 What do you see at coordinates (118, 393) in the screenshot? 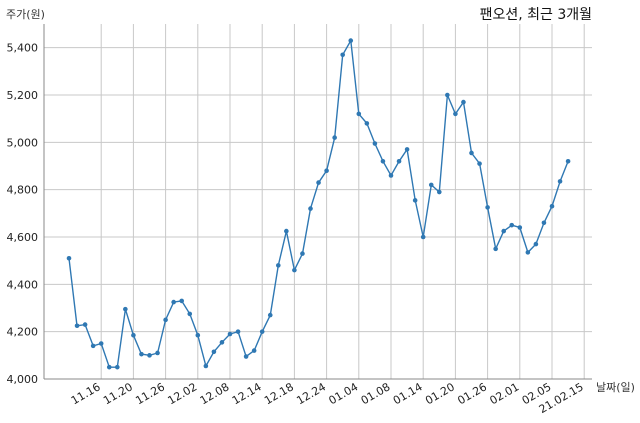
I see `x-tick-label: 11.20` at bounding box center [118, 393].